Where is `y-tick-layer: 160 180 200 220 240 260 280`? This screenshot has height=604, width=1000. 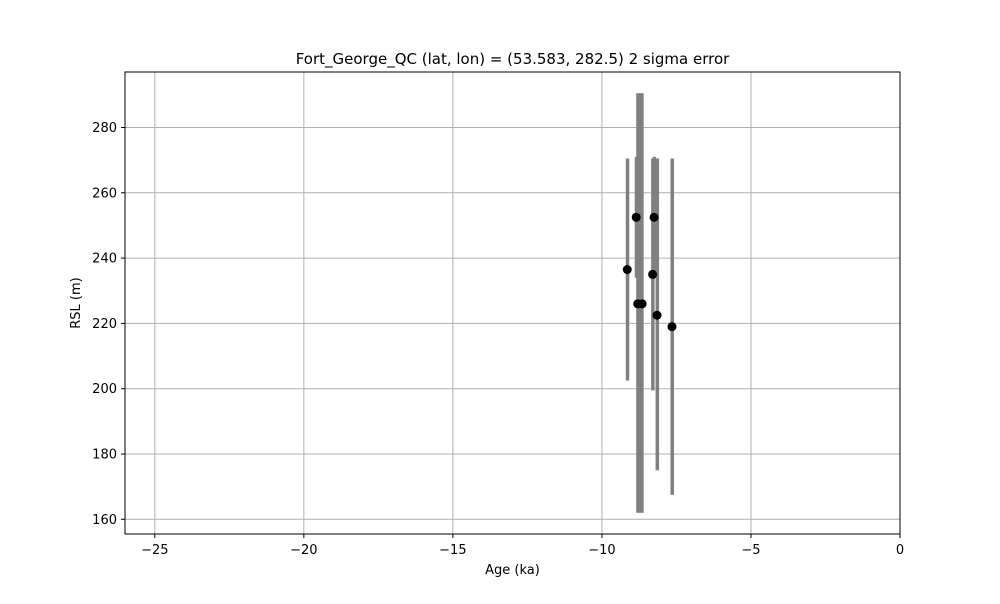
y-tick-layer: 160 180 200 220 240 260 280 is located at coordinates (108, 324).